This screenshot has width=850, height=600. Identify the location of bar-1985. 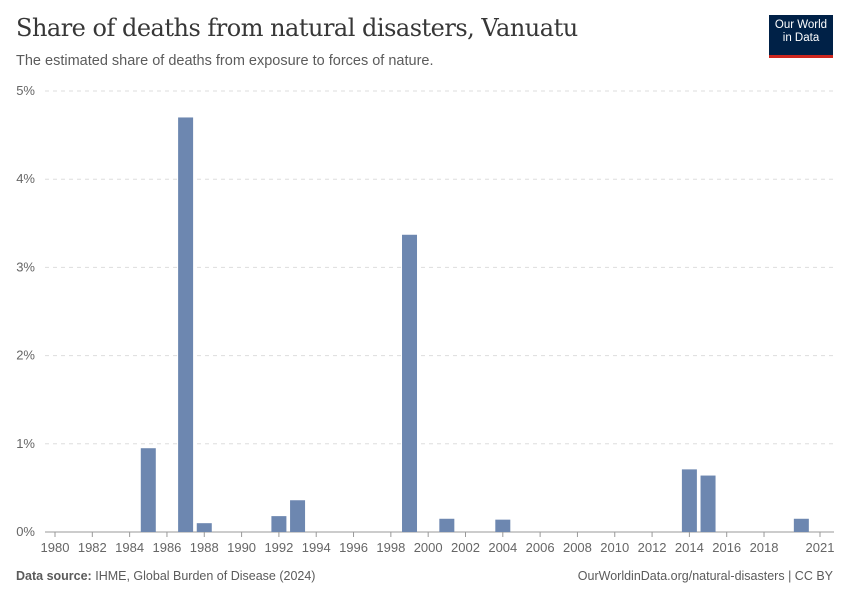
(148, 490).